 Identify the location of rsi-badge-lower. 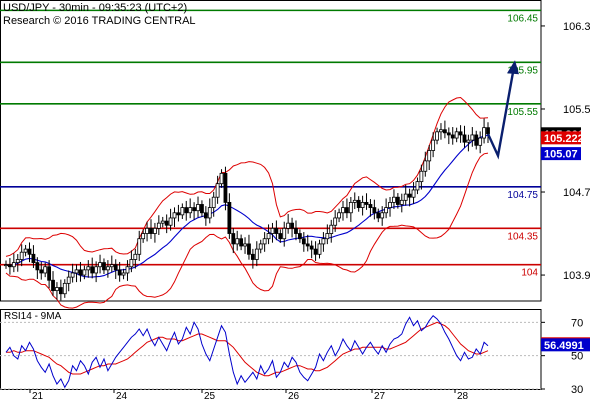
(565, 345).